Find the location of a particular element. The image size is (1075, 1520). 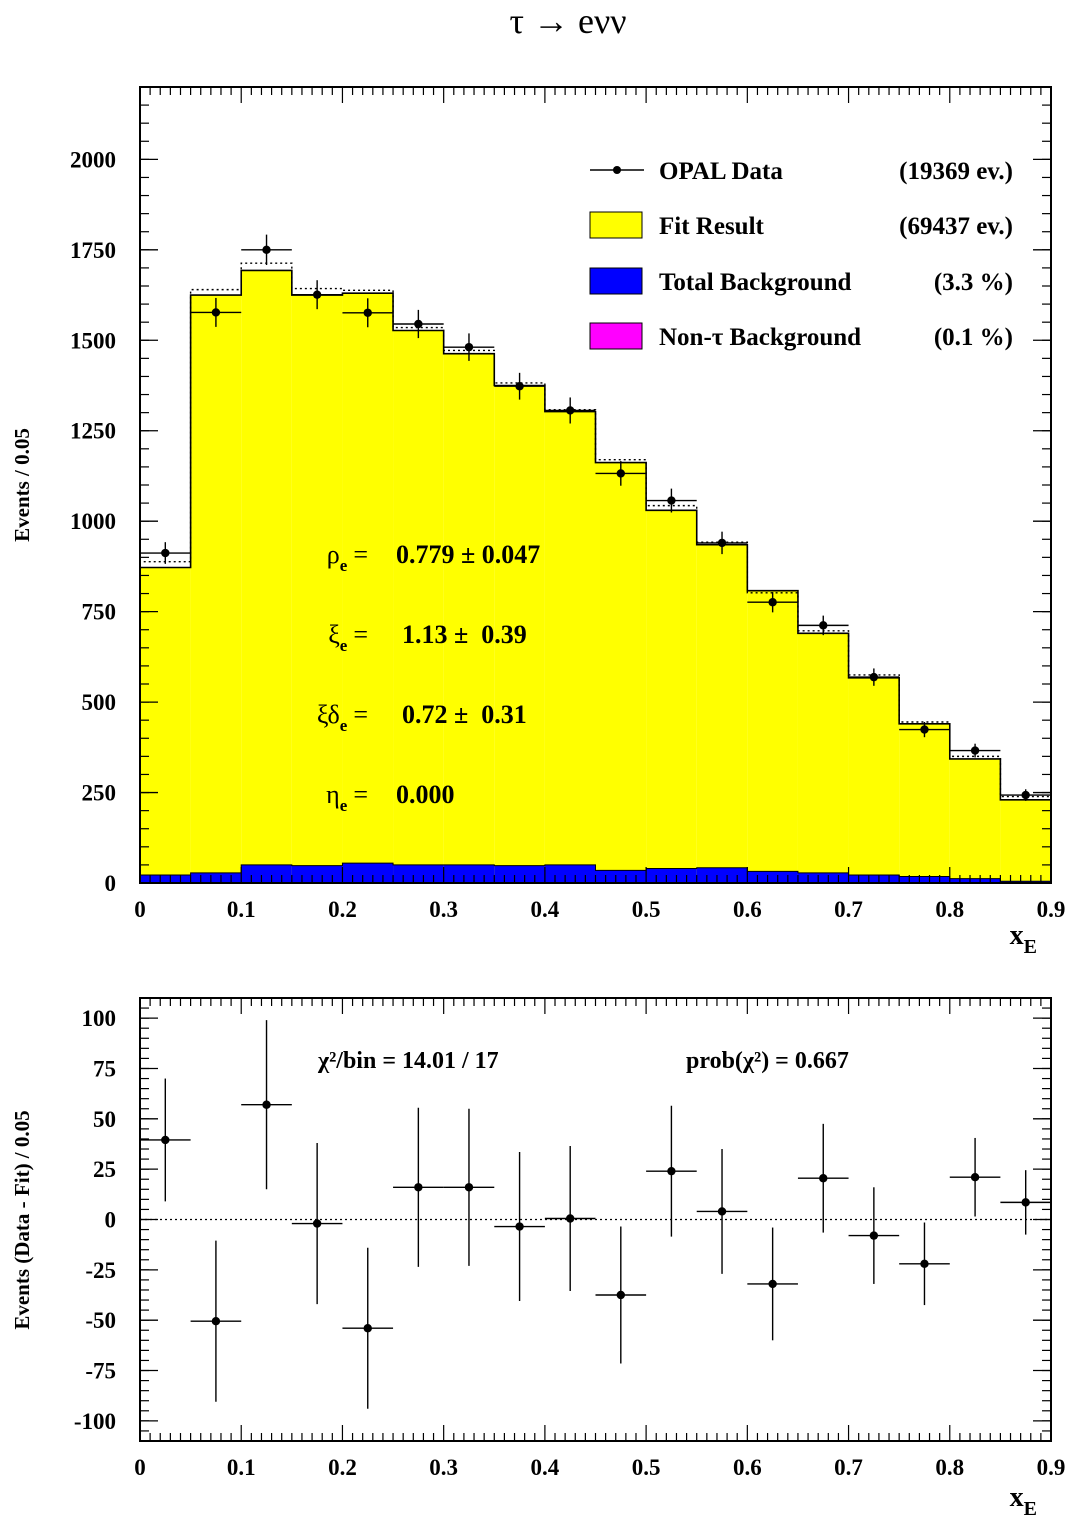

y-tick-label: 75 is located at coordinates (104, 1068).